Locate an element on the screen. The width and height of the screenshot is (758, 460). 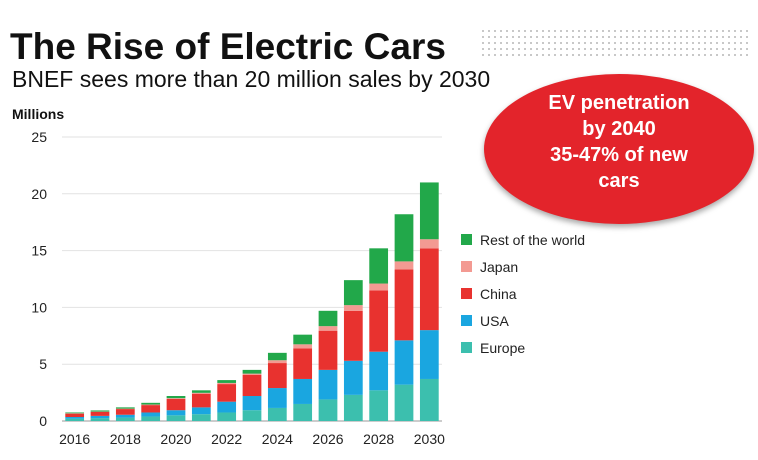
x-tick-label: 2018 is located at coordinates (125, 439).